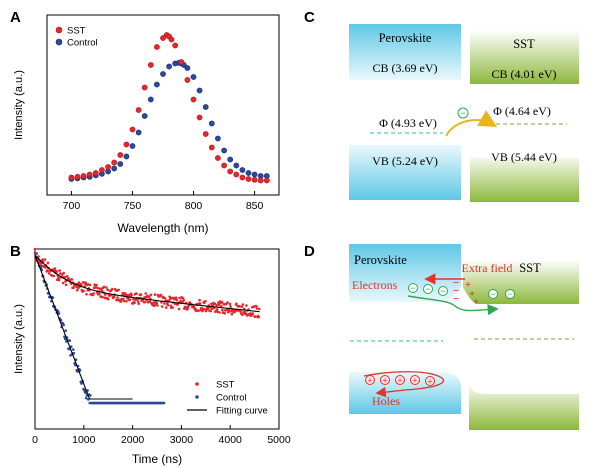 The height and width of the screenshot is (468, 590). I want to click on x-tick-label: 3000, so click(182, 440).